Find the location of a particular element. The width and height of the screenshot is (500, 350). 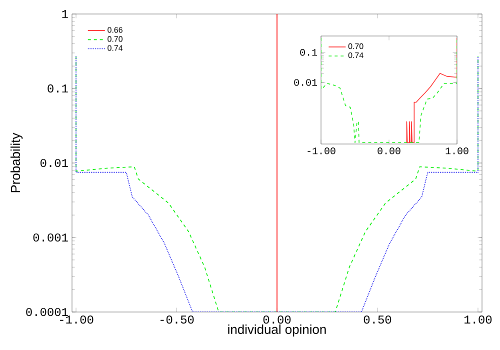

x-tick-label: -0.50 is located at coordinates (177, 320).